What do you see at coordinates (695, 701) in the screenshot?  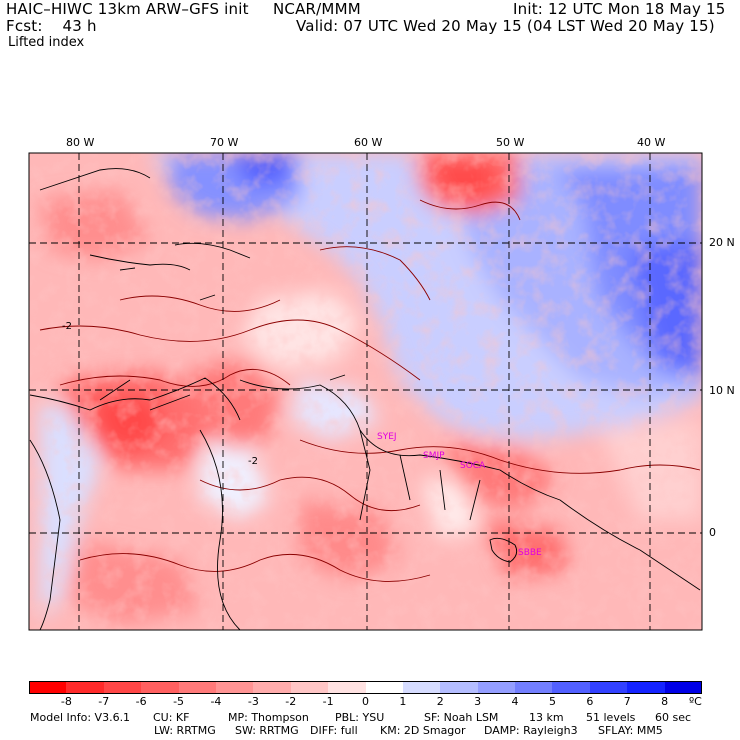 I see `colorbar-unit: ºC` at bounding box center [695, 701].